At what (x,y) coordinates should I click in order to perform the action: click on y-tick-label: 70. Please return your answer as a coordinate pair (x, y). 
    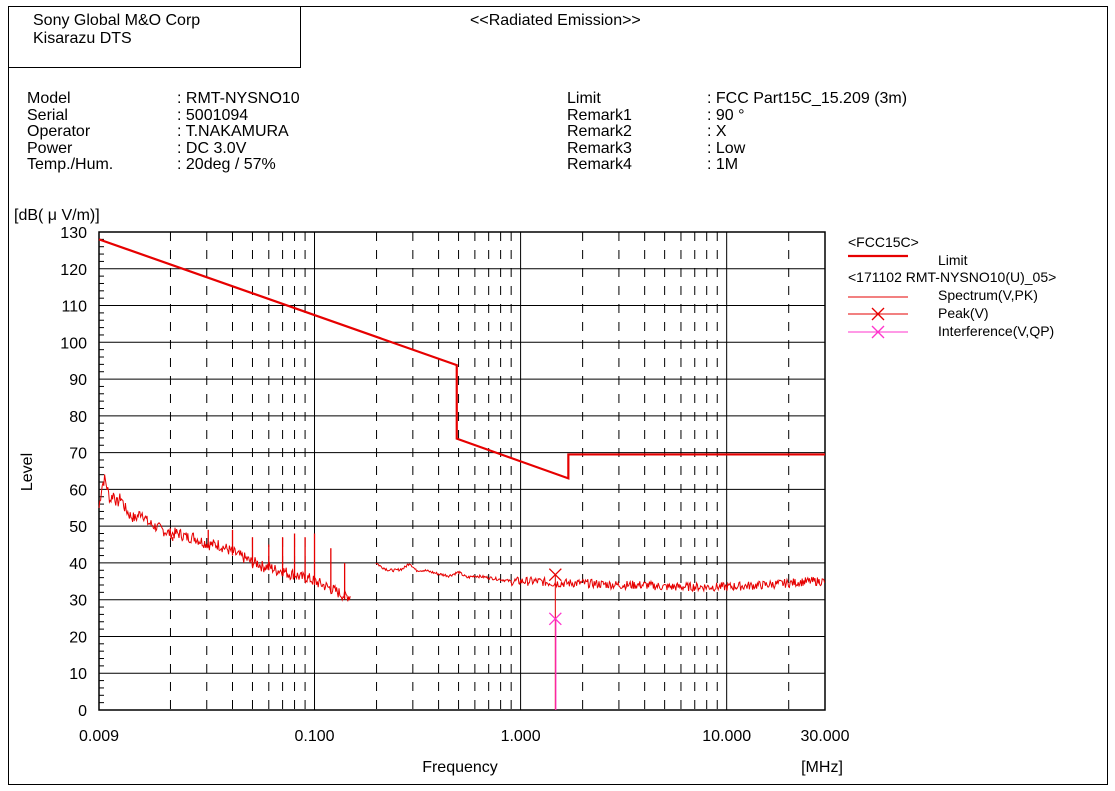
    Looking at the image, I should click on (78, 454).